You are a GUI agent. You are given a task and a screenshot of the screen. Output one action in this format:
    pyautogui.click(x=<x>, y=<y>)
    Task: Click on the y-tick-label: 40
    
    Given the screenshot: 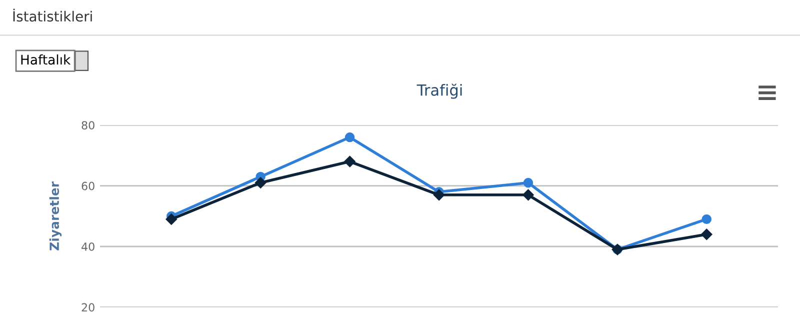 What is the action you would take?
    pyautogui.click(x=88, y=246)
    